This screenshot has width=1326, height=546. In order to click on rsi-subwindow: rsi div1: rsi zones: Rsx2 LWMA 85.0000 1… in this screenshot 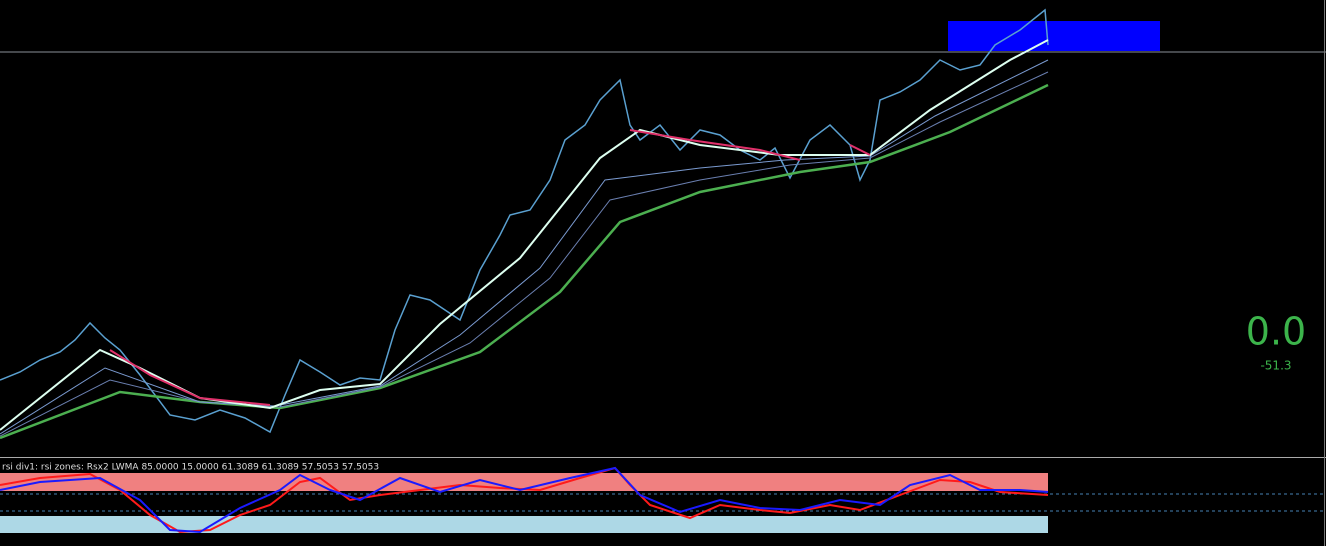, I will do `click(663, 498)`.